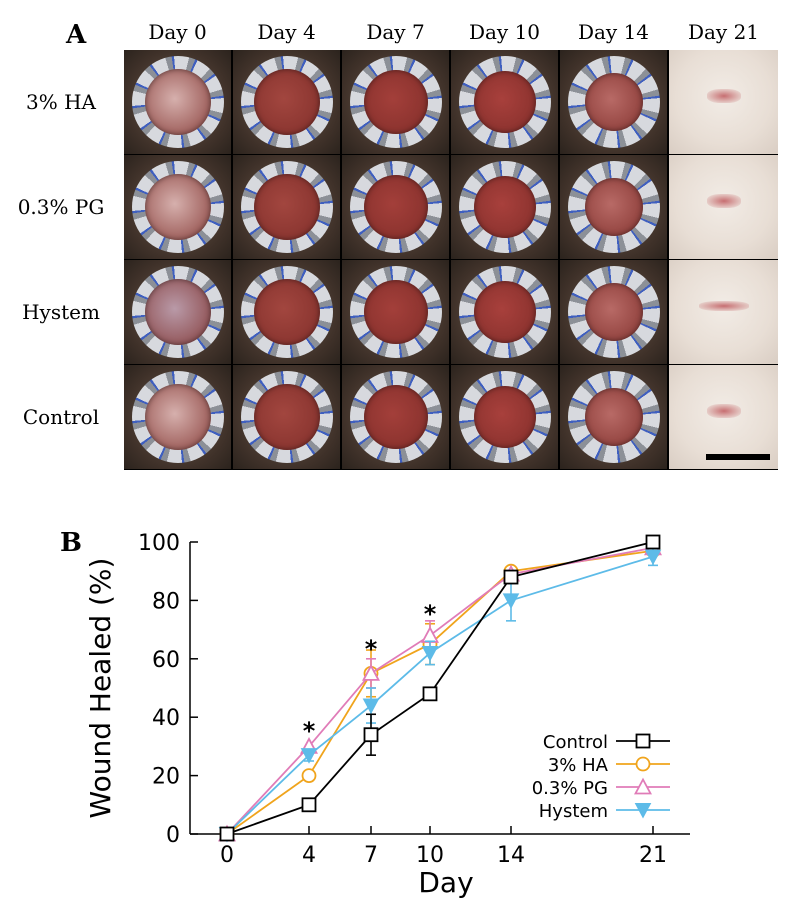  Describe the element at coordinates (371, 855) in the screenshot. I see `x-tick-label: 7` at that location.